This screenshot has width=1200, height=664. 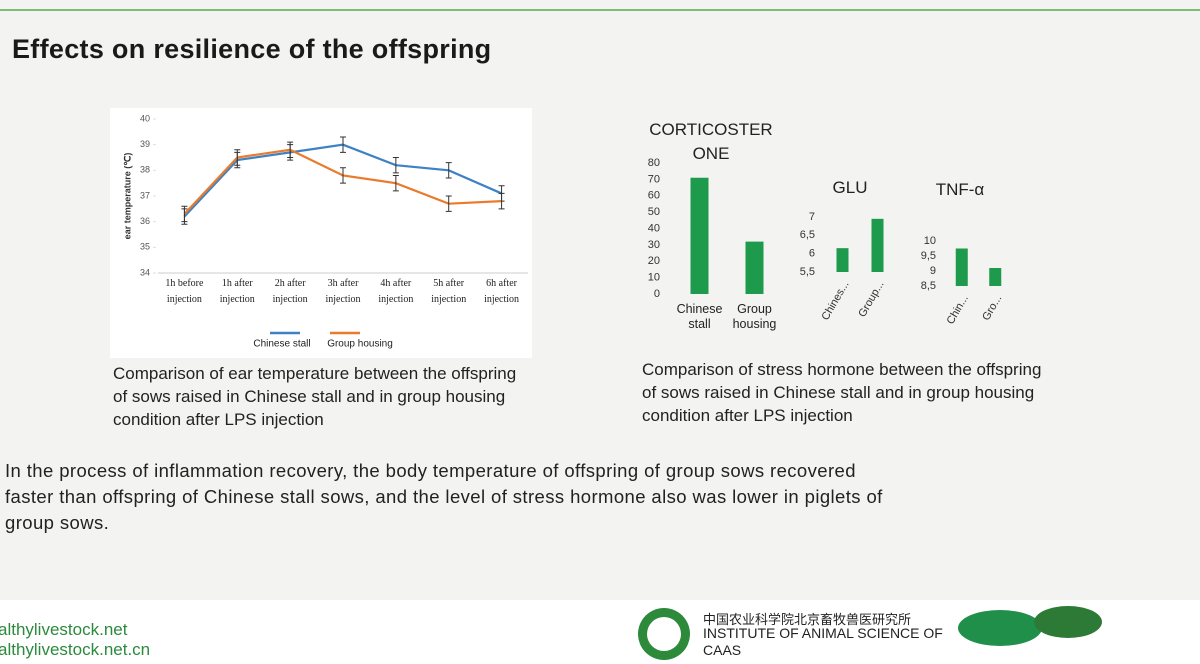 What do you see at coordinates (145, 195) in the screenshot?
I see `y-tick-label: 37` at bounding box center [145, 195].